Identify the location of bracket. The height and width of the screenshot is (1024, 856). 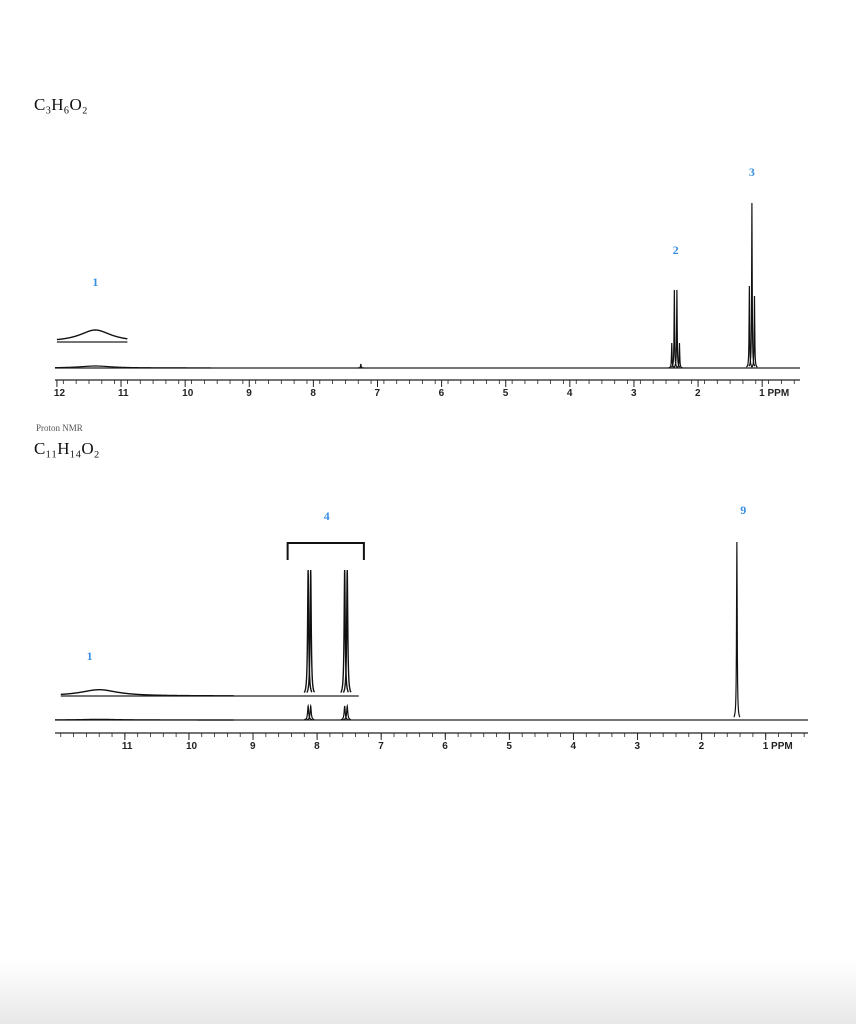
(325, 551).